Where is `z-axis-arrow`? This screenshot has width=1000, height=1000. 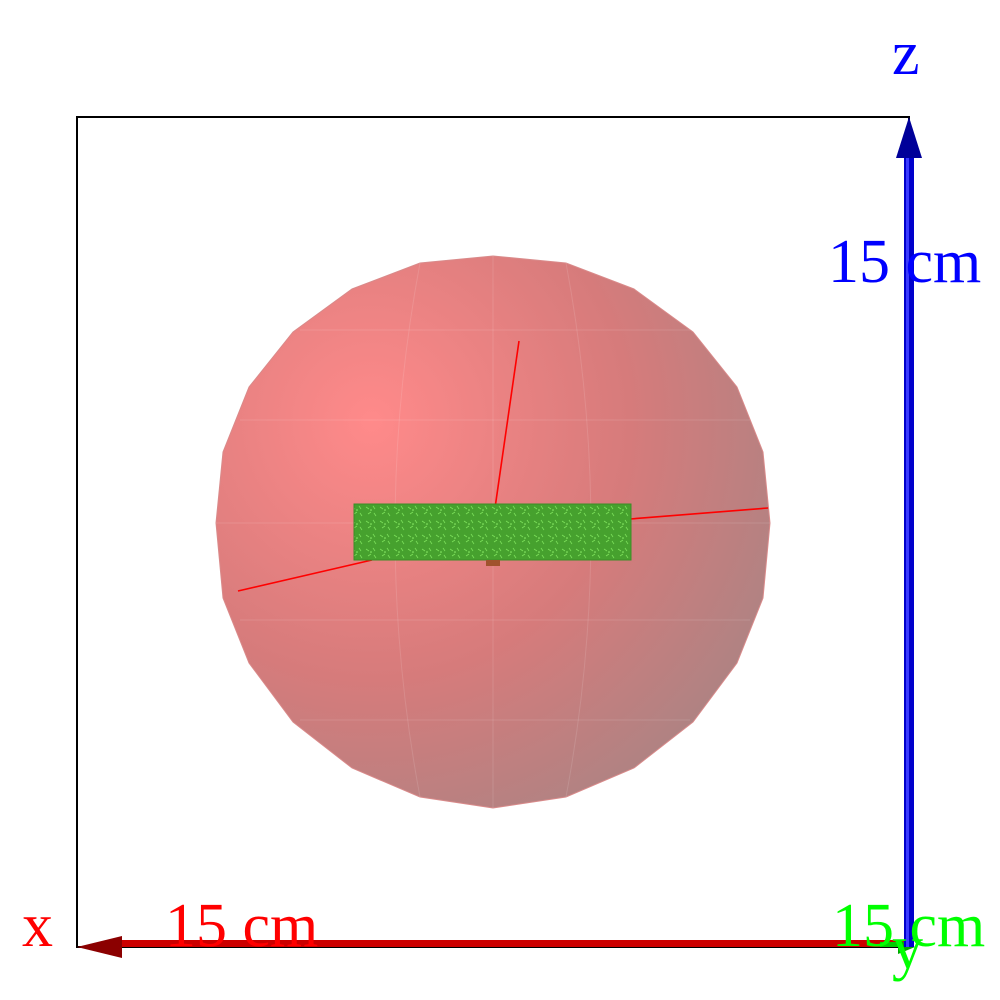
z-axis-arrow is located at coordinates (909, 532).